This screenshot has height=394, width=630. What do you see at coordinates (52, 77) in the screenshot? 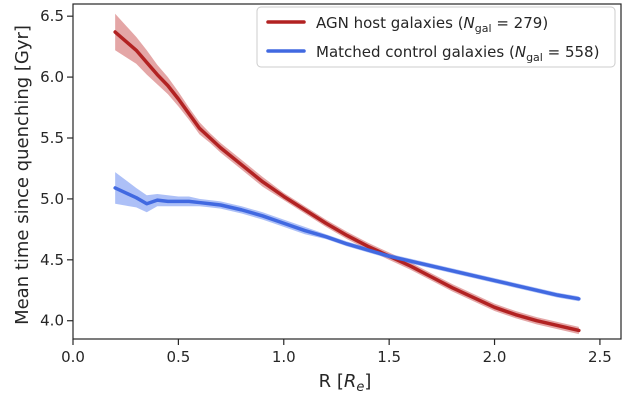
I see `y-tick-label: 6.0` at bounding box center [52, 77].